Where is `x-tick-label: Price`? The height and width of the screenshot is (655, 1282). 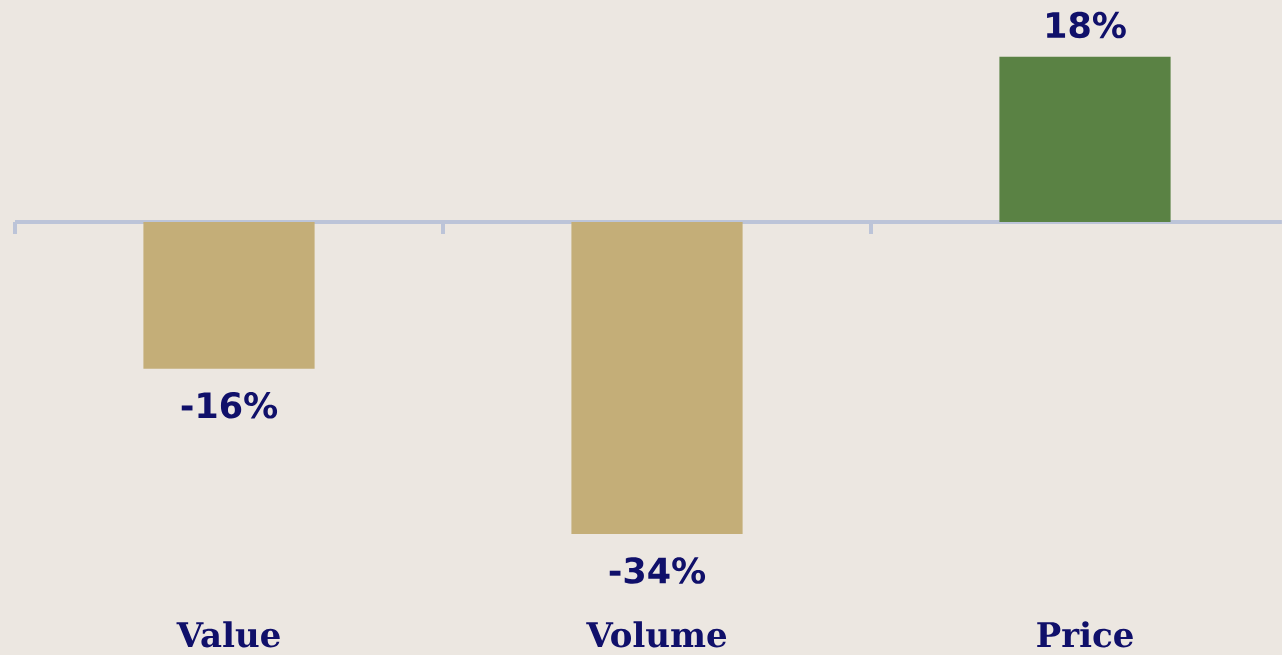 x-tick-label: Price is located at coordinates (1085, 634).